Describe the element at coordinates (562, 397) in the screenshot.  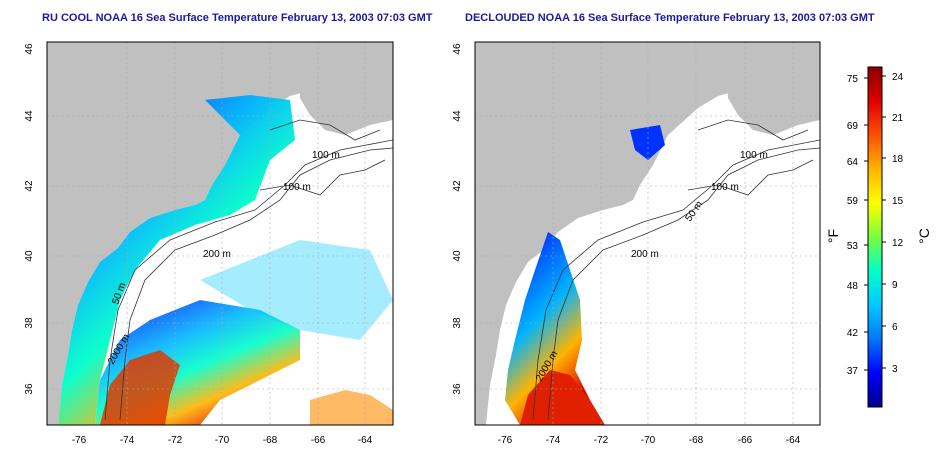
I see `right-sst-warm` at that location.